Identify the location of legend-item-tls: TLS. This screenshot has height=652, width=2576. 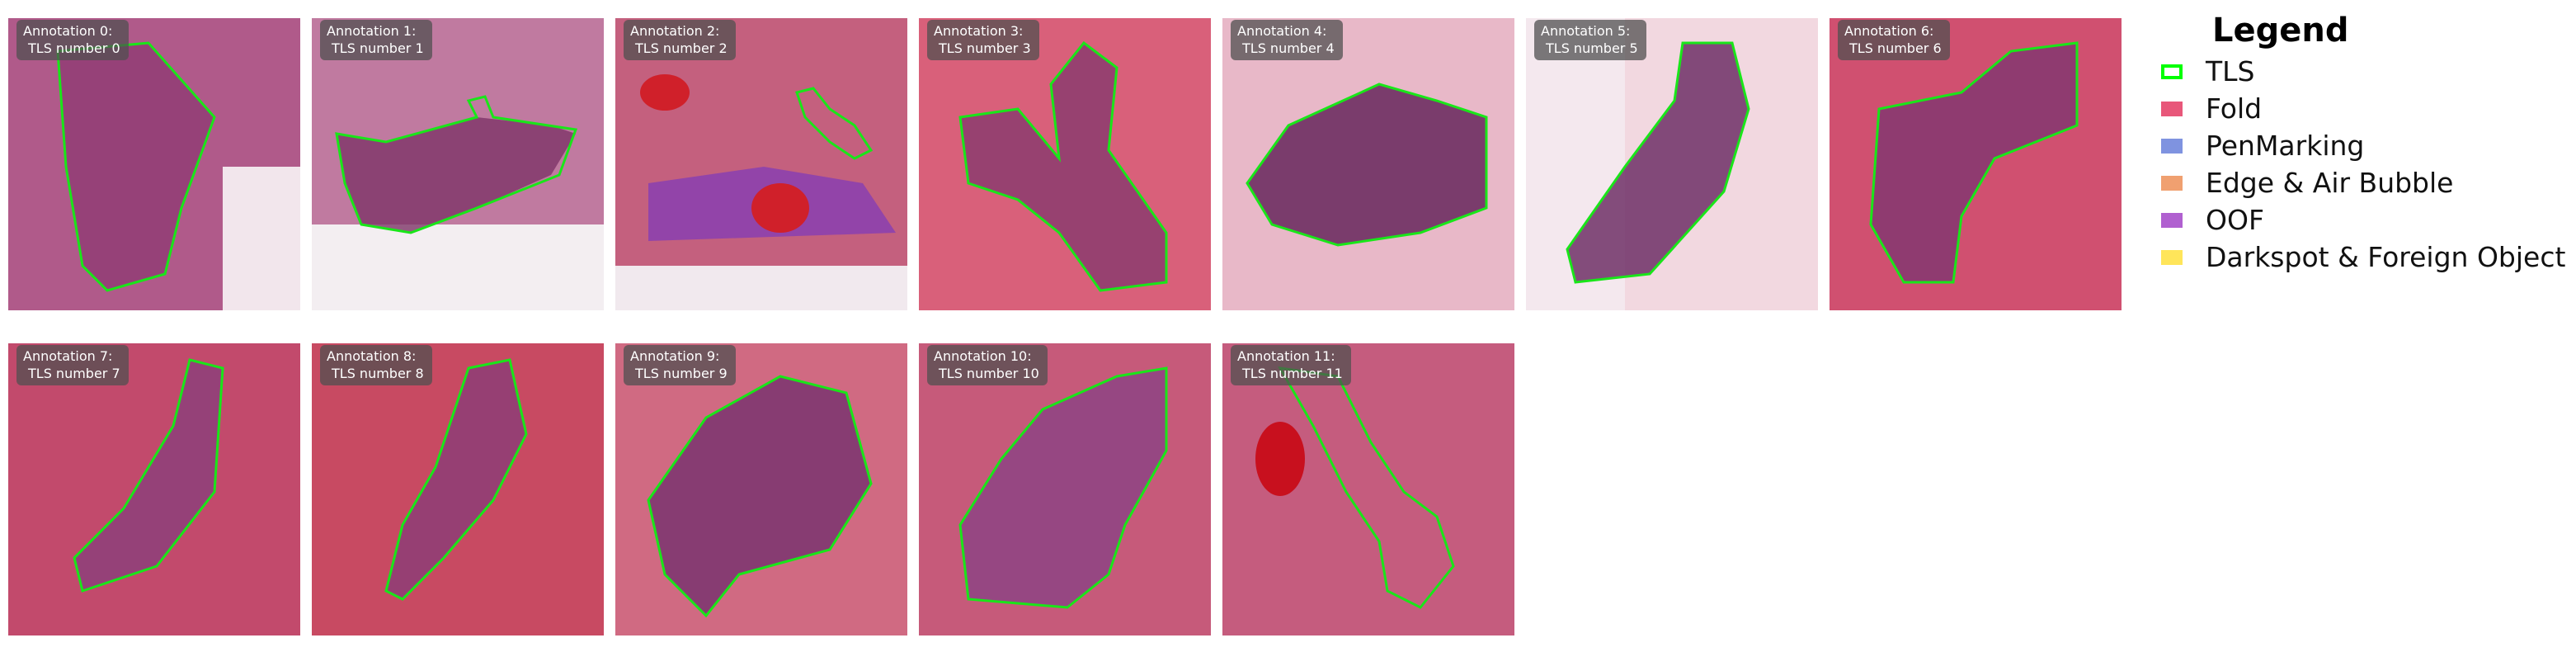
(2362, 71).